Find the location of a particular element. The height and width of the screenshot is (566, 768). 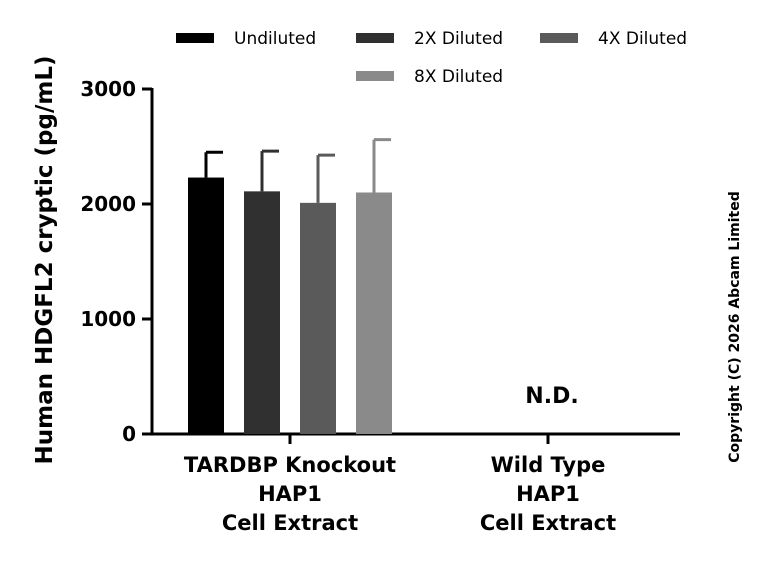

copyright-text: Copyright (C) 2026 Abcam Limited is located at coordinates (735, 326).